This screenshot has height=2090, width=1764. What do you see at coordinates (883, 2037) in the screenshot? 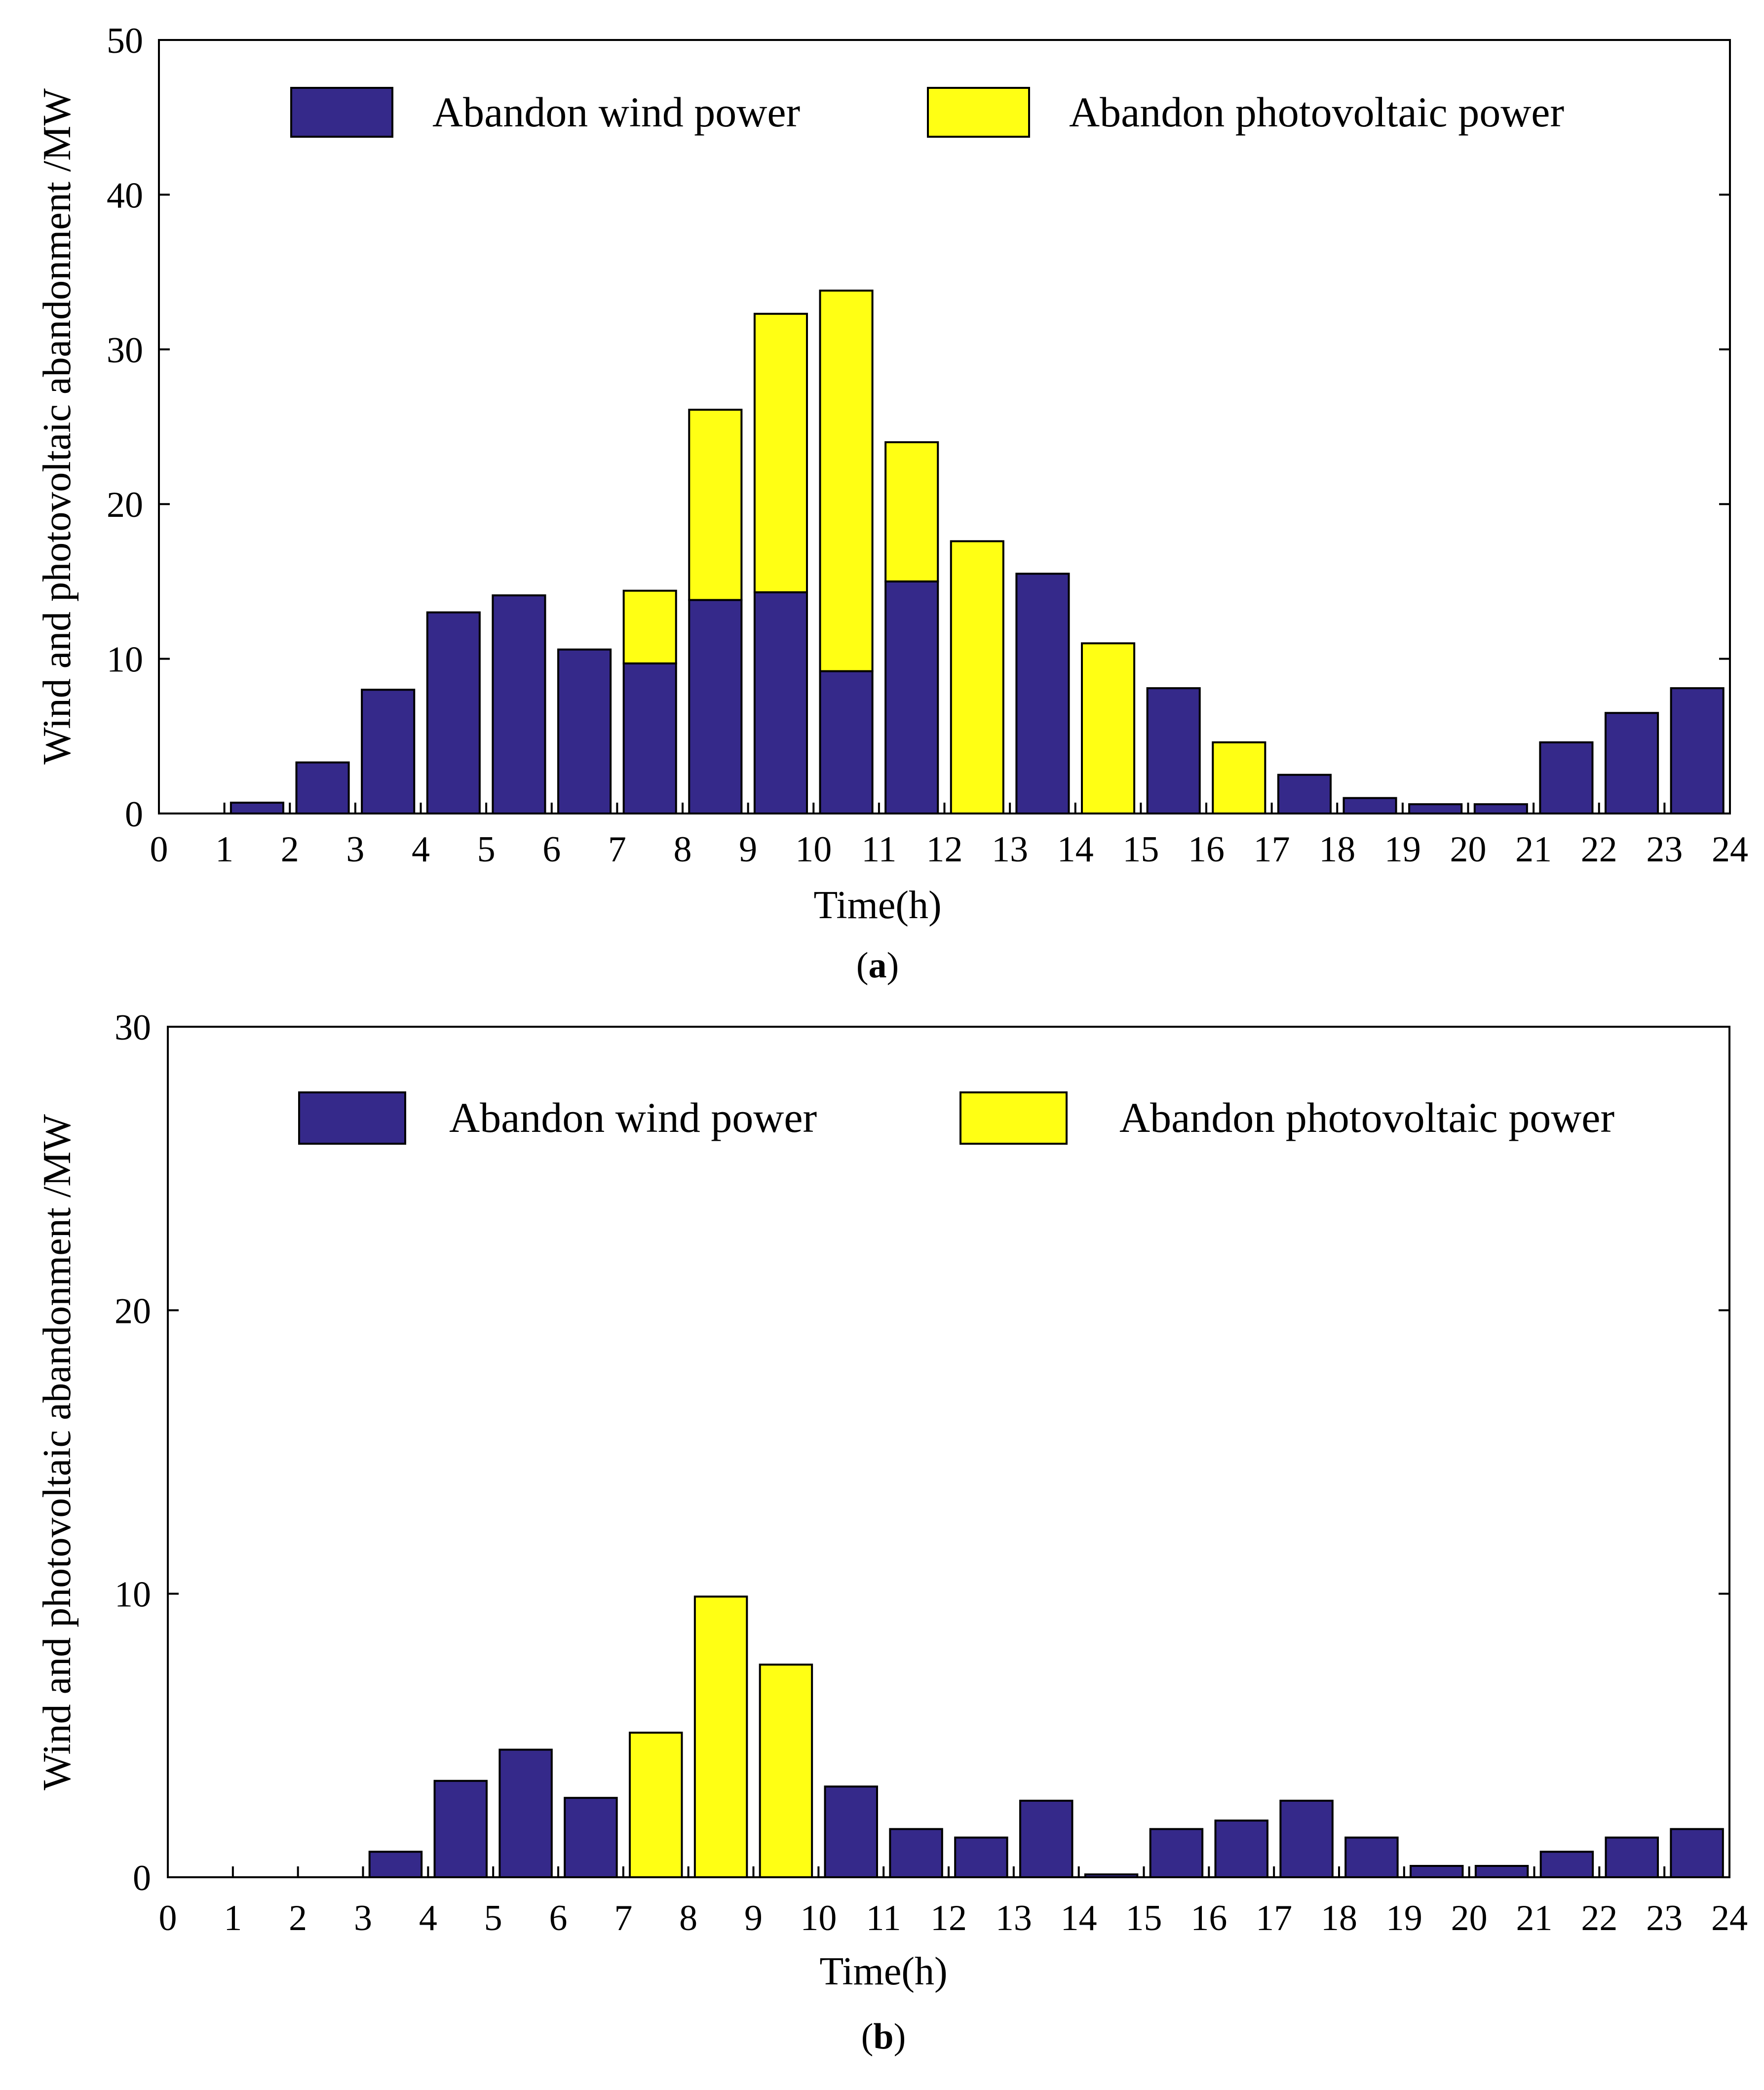
I see `chart-b-caption: (b)` at bounding box center [883, 2037].